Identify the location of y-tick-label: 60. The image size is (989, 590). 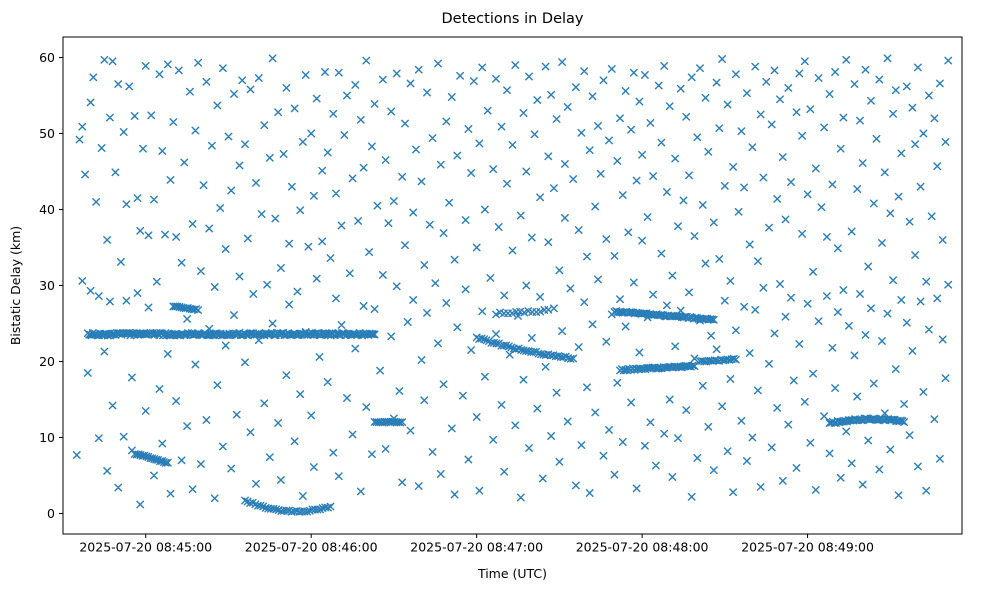
(47, 57).